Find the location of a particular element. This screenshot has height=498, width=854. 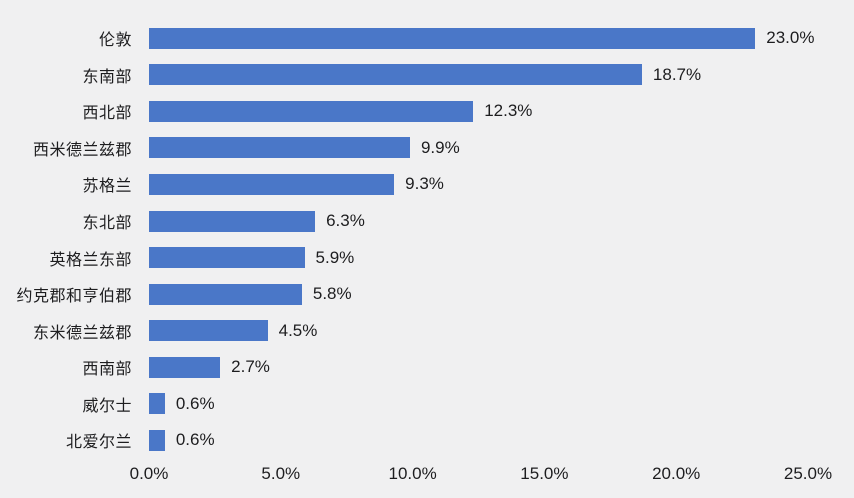

value-label: 4.5% is located at coordinates (298, 330).